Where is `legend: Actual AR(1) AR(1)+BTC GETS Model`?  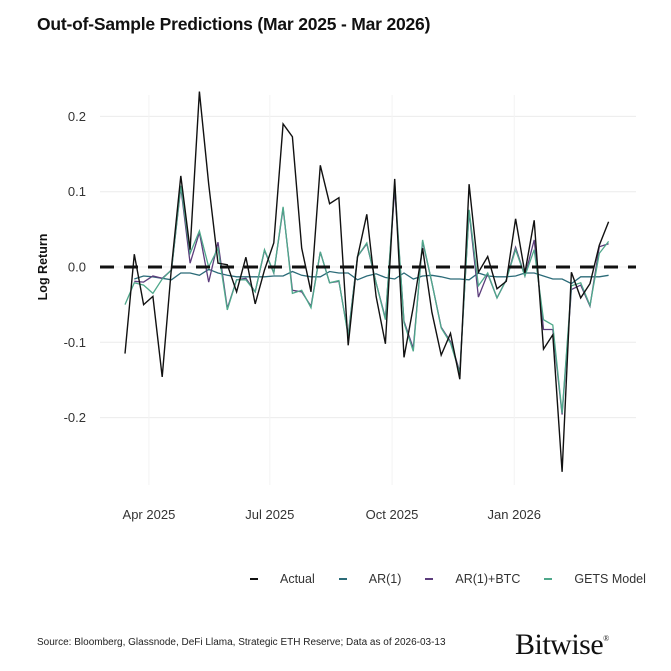
legend: Actual AR(1) AR(1)+BTC GETS Model is located at coordinates (460, 579).